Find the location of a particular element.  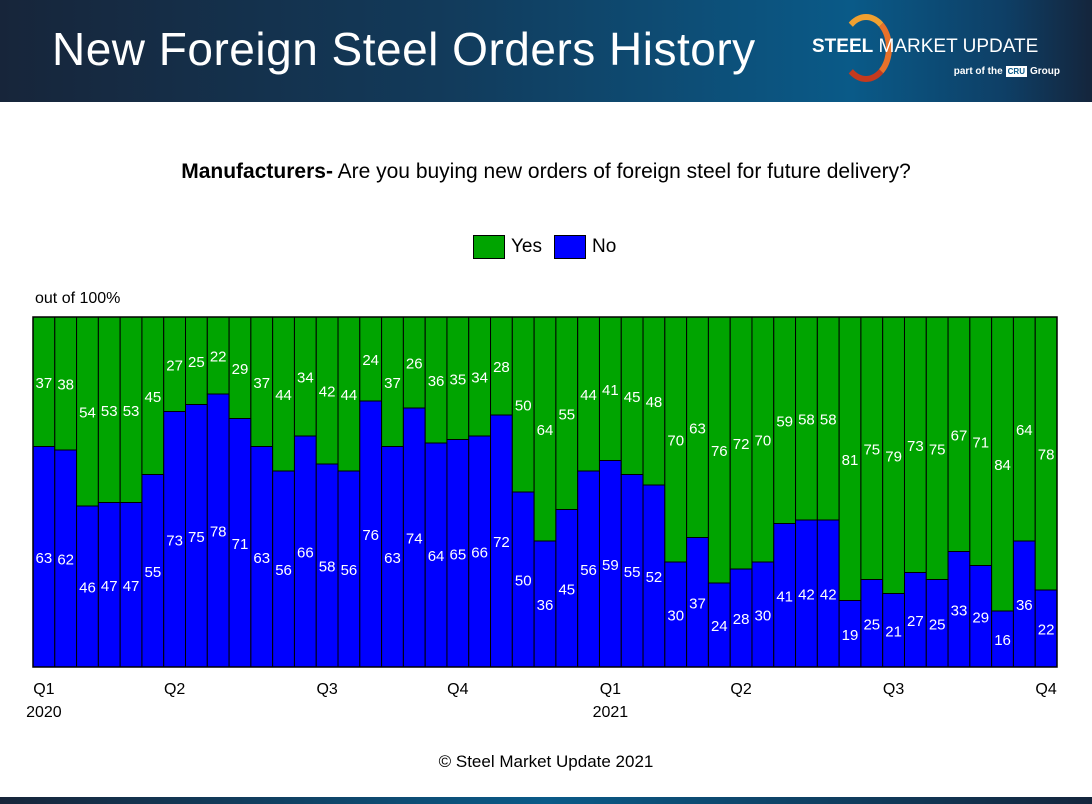

data-label-no: 47 is located at coordinates (131, 586).